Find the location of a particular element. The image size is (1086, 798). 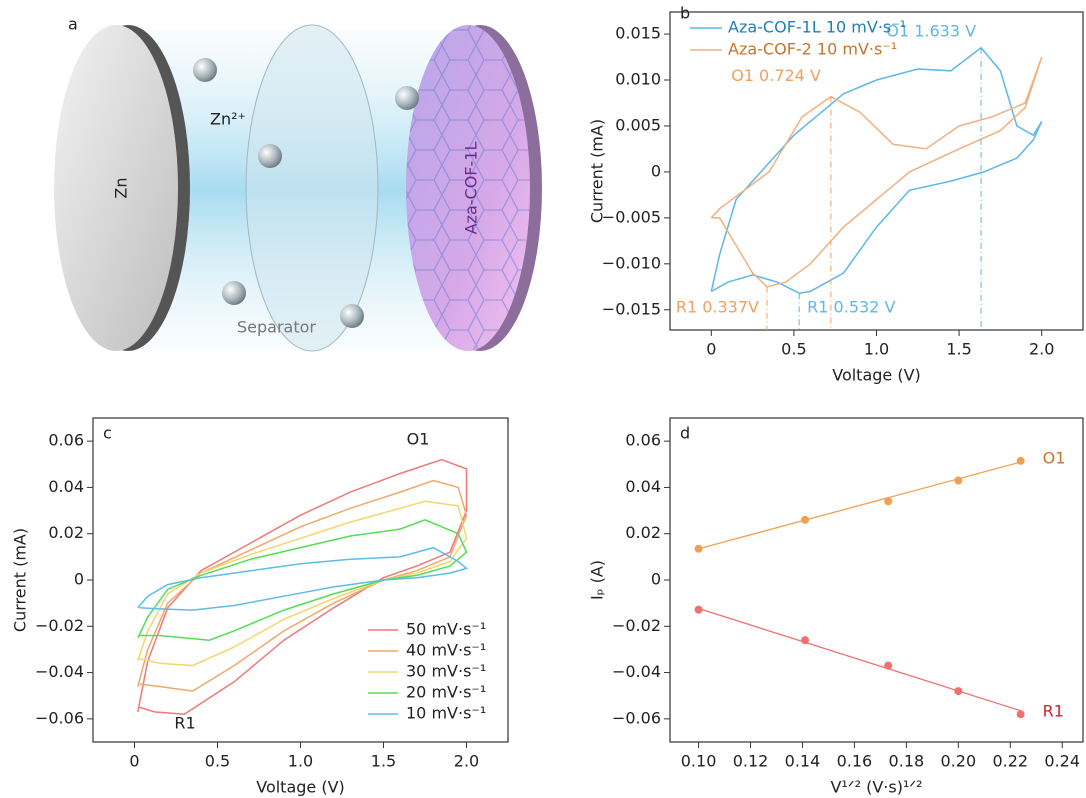

y-tick-label: 0.015 is located at coordinates (638, 33).